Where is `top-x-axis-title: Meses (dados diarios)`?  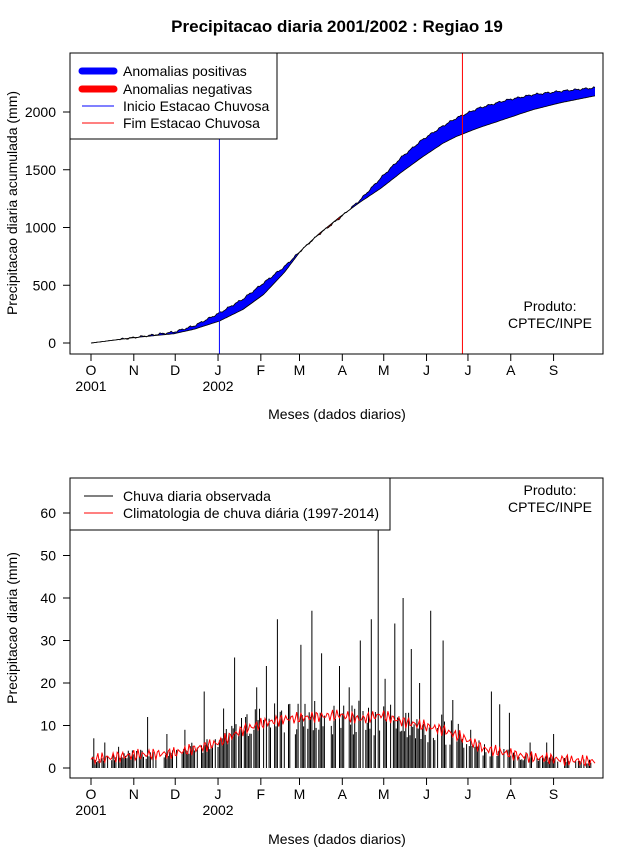
top-x-axis-title: Meses (dados diarios) is located at coordinates (337, 414).